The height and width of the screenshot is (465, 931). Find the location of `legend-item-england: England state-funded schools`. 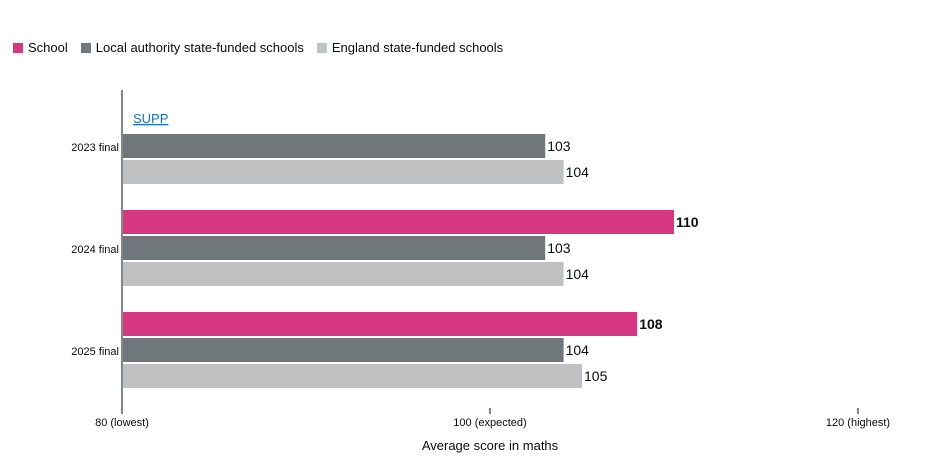

legend-item-england: England state-funded schools is located at coordinates (409, 47).